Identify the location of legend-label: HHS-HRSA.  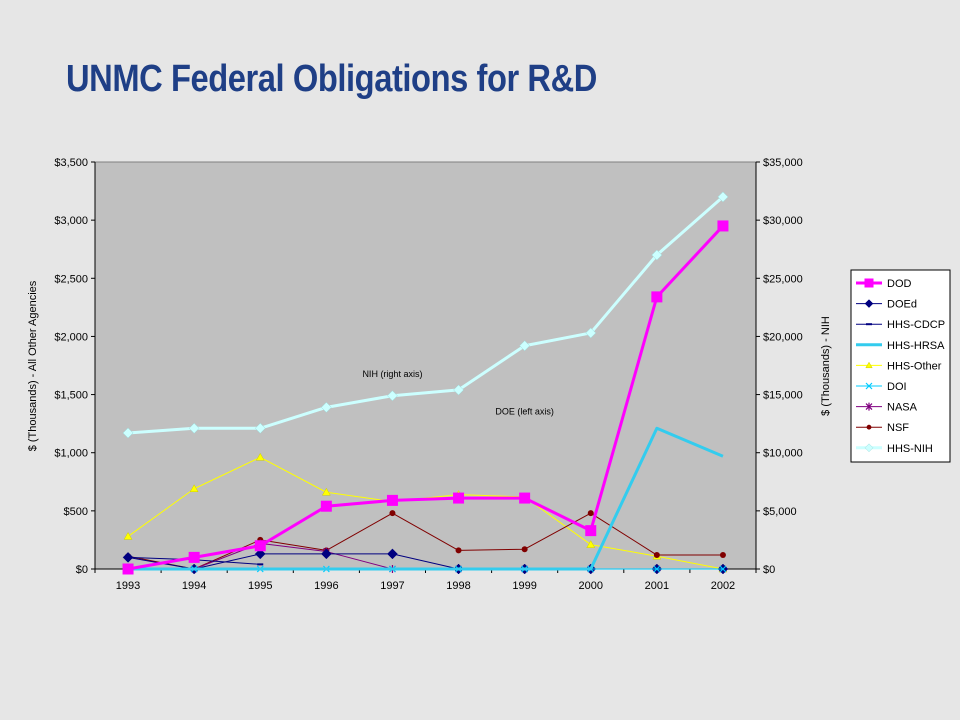
(916, 346).